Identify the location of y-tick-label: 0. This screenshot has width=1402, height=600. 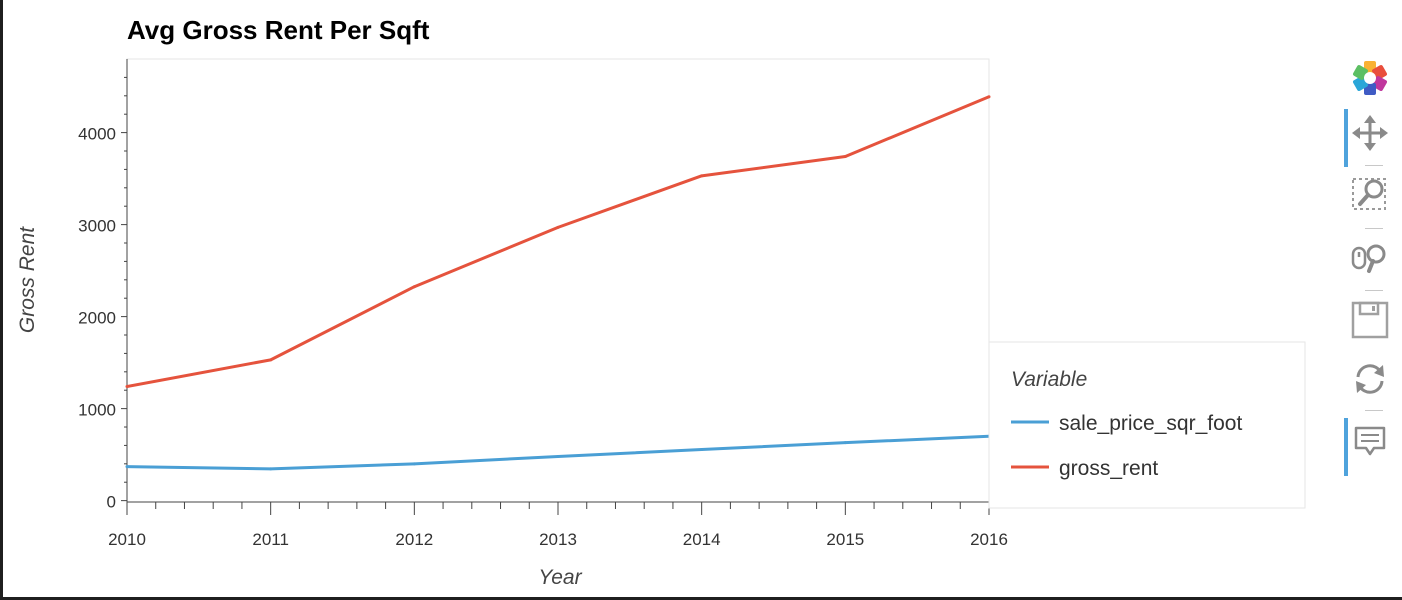
(111, 502).